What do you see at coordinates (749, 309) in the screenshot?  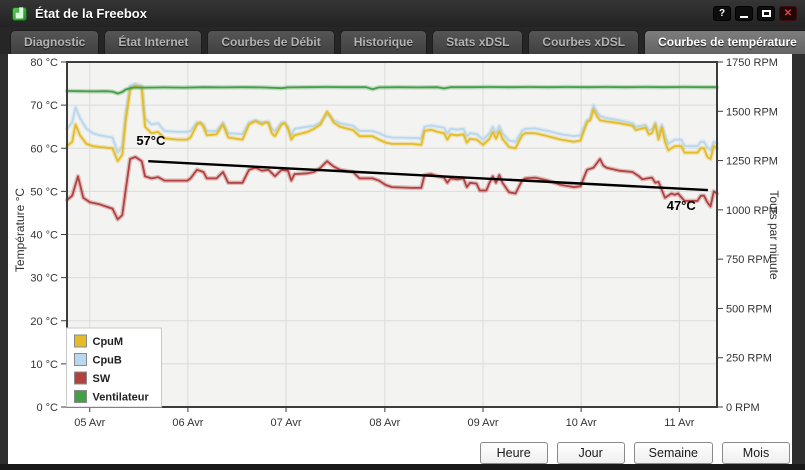 I see `svg-text: 500 RPM` at bounding box center [749, 309].